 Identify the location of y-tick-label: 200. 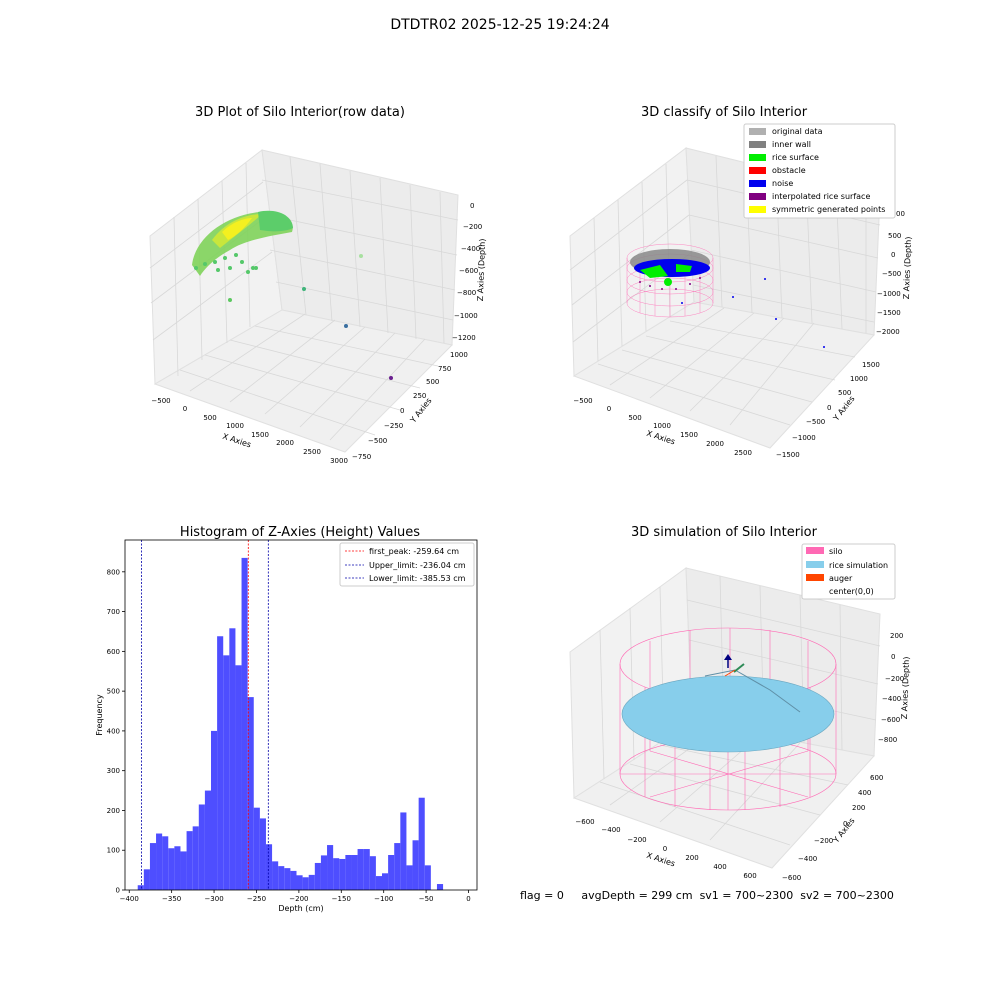
(113, 811).